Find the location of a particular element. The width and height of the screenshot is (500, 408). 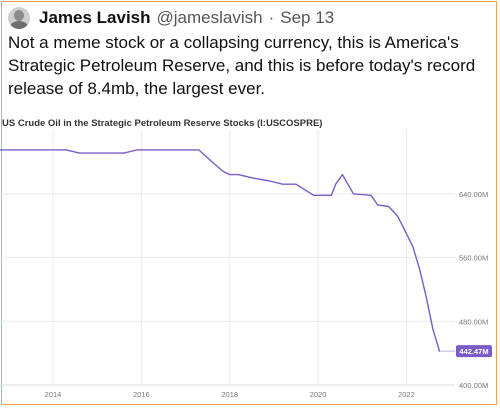

x-tick-label: 2018 is located at coordinates (229, 394).